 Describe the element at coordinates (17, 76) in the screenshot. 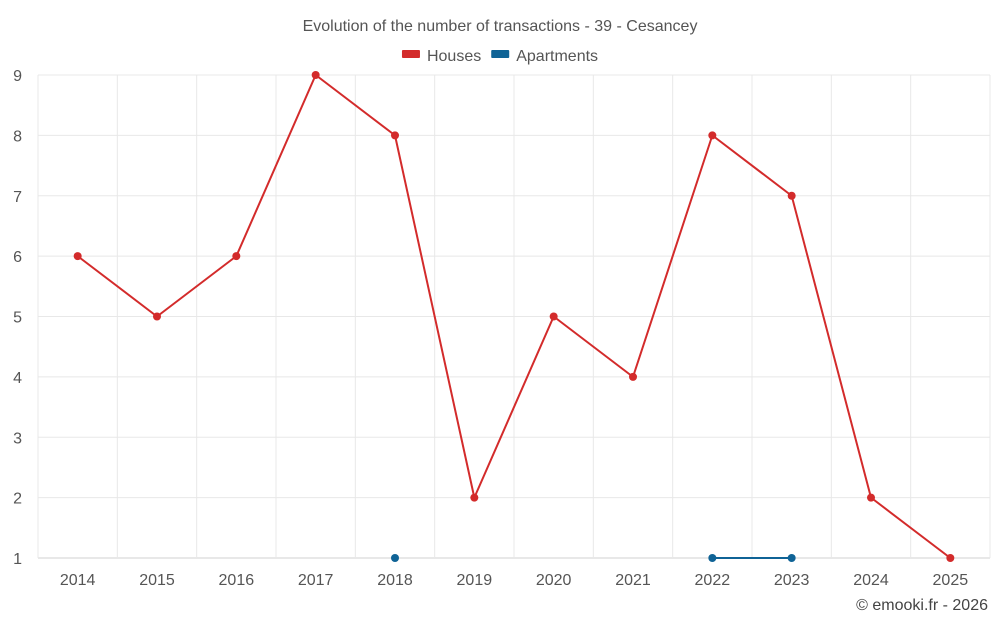

I see `y-tick-label: 9` at that location.